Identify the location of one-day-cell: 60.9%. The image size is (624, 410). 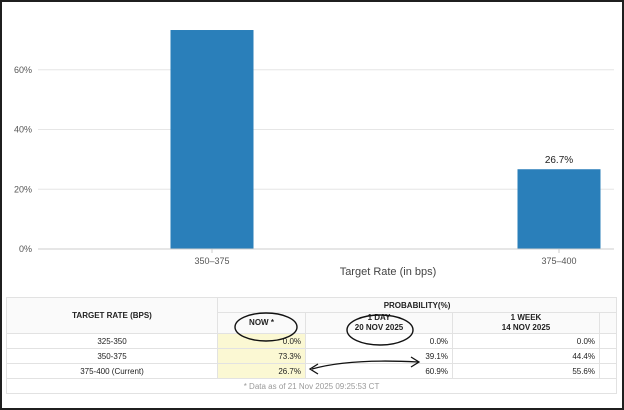
(379, 371).